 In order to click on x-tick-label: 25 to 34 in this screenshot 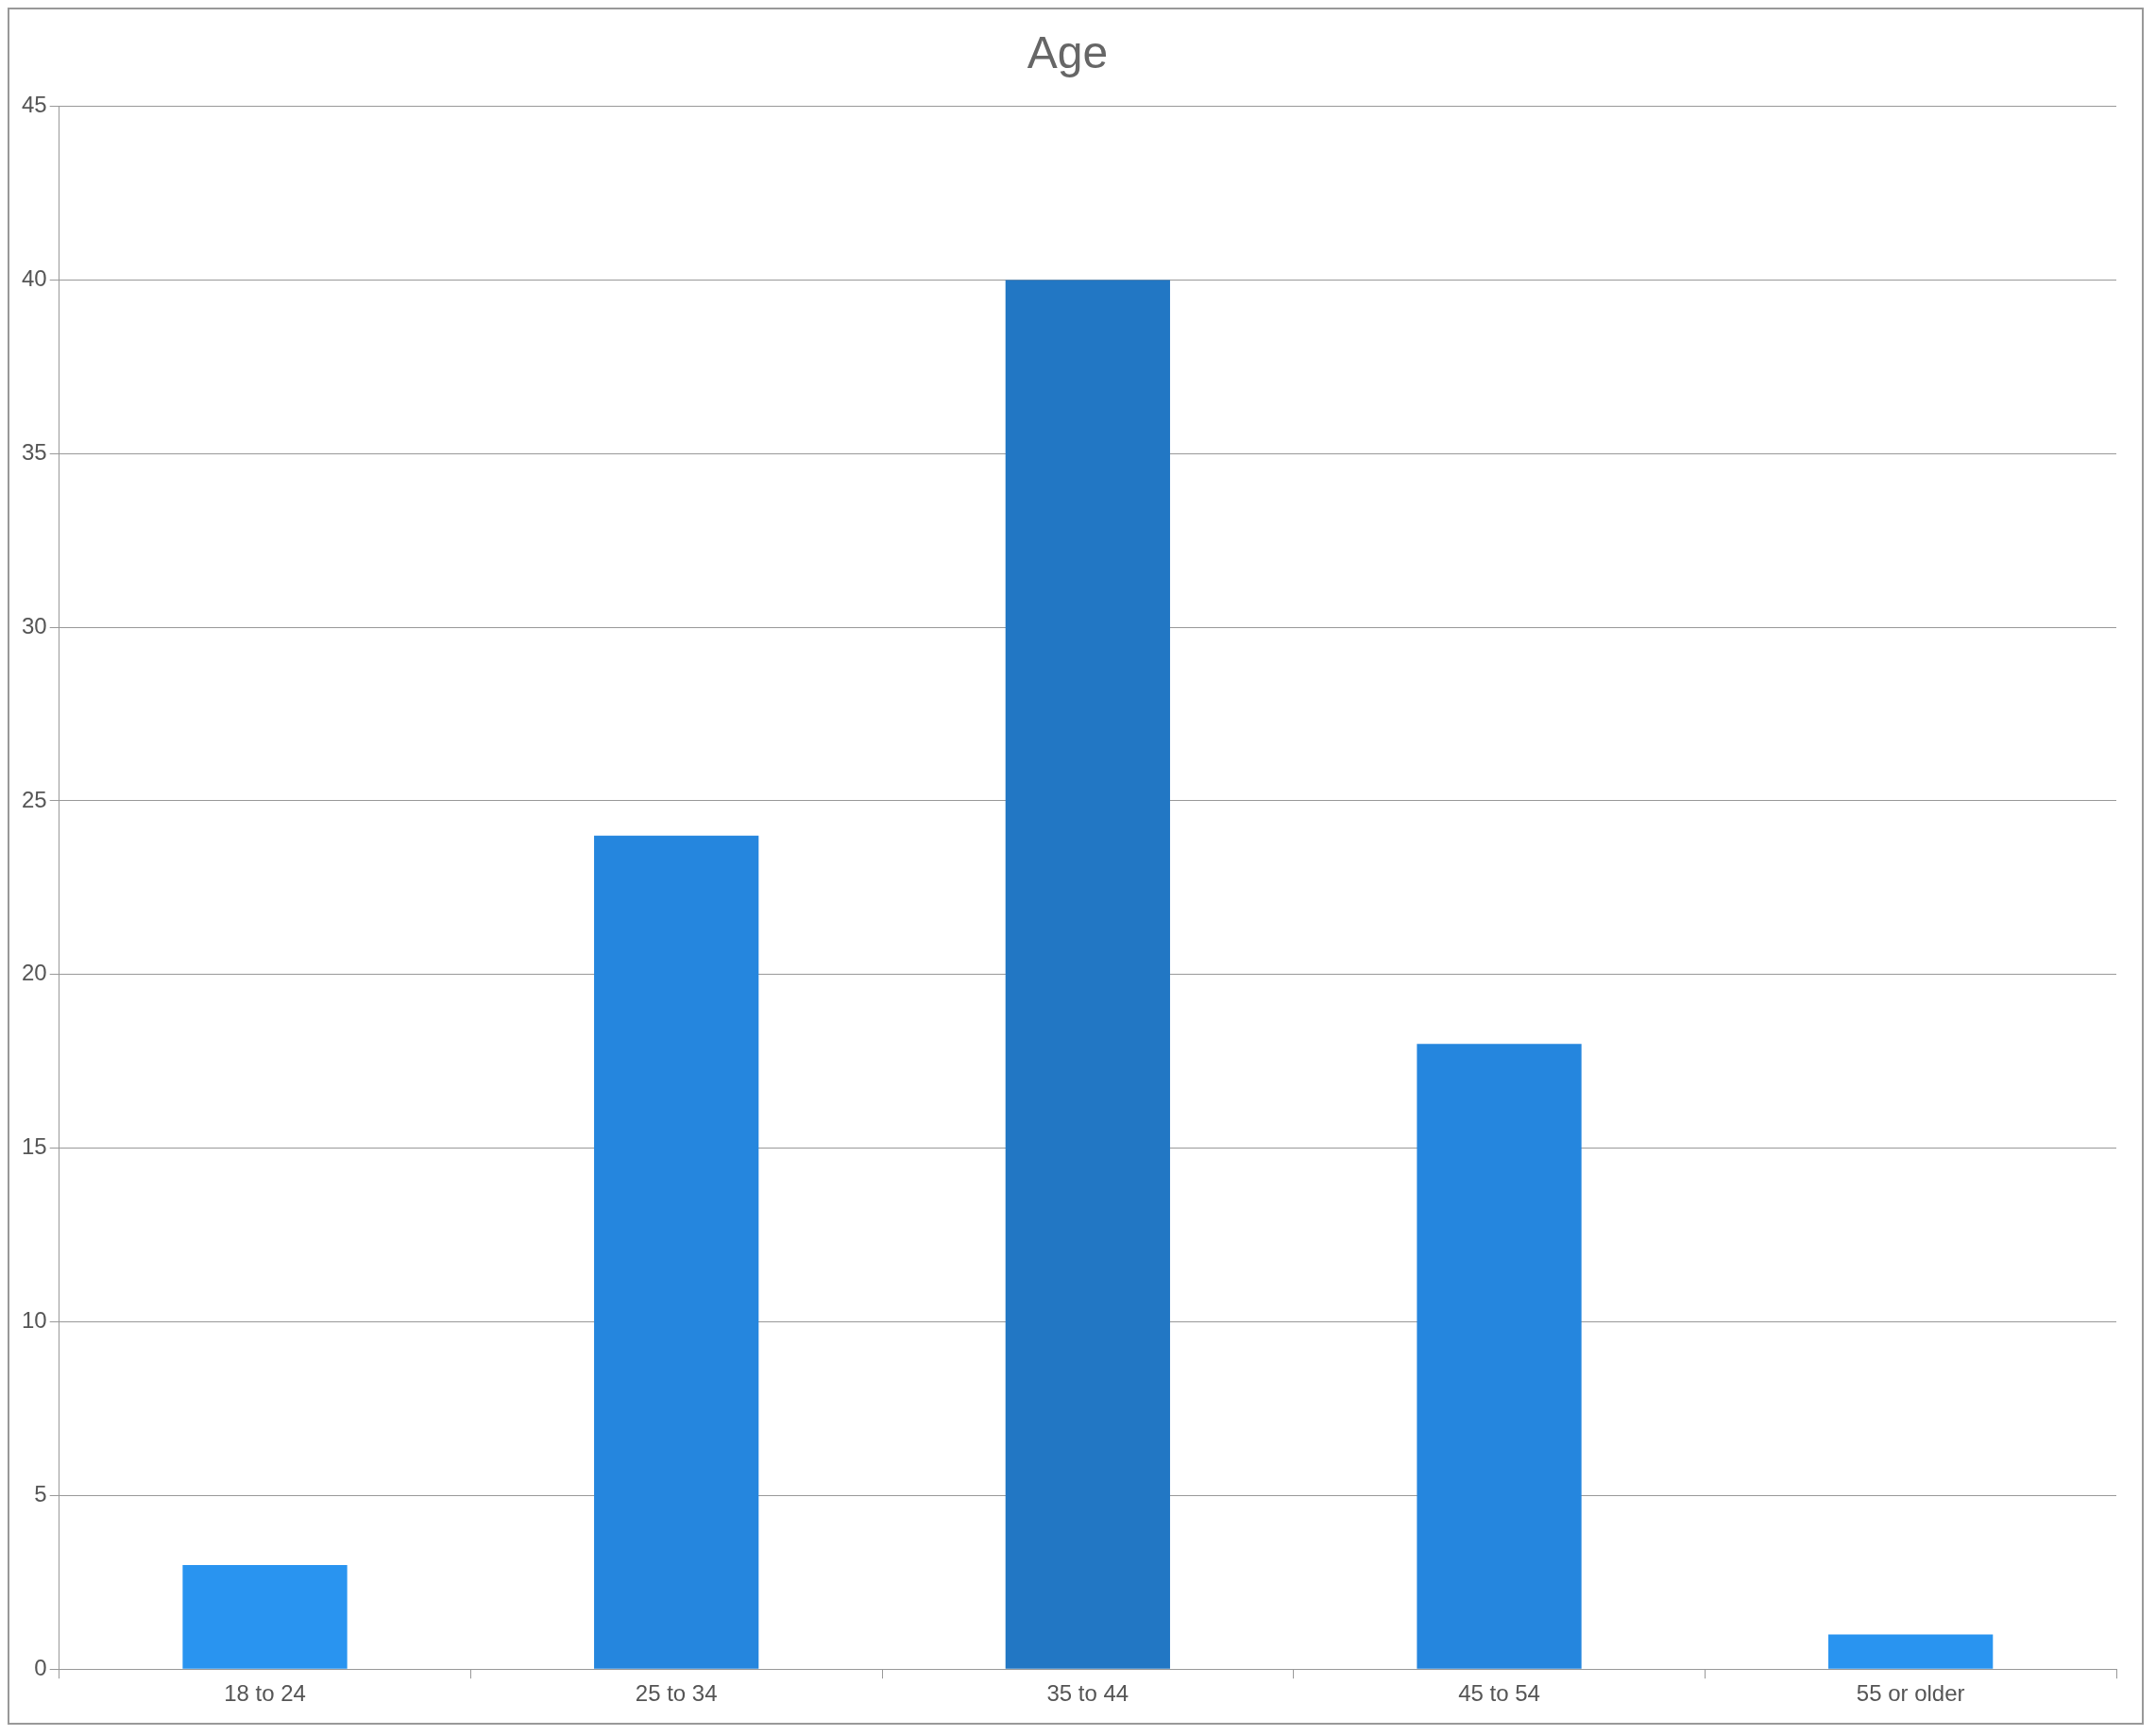, I will do `click(677, 1694)`.